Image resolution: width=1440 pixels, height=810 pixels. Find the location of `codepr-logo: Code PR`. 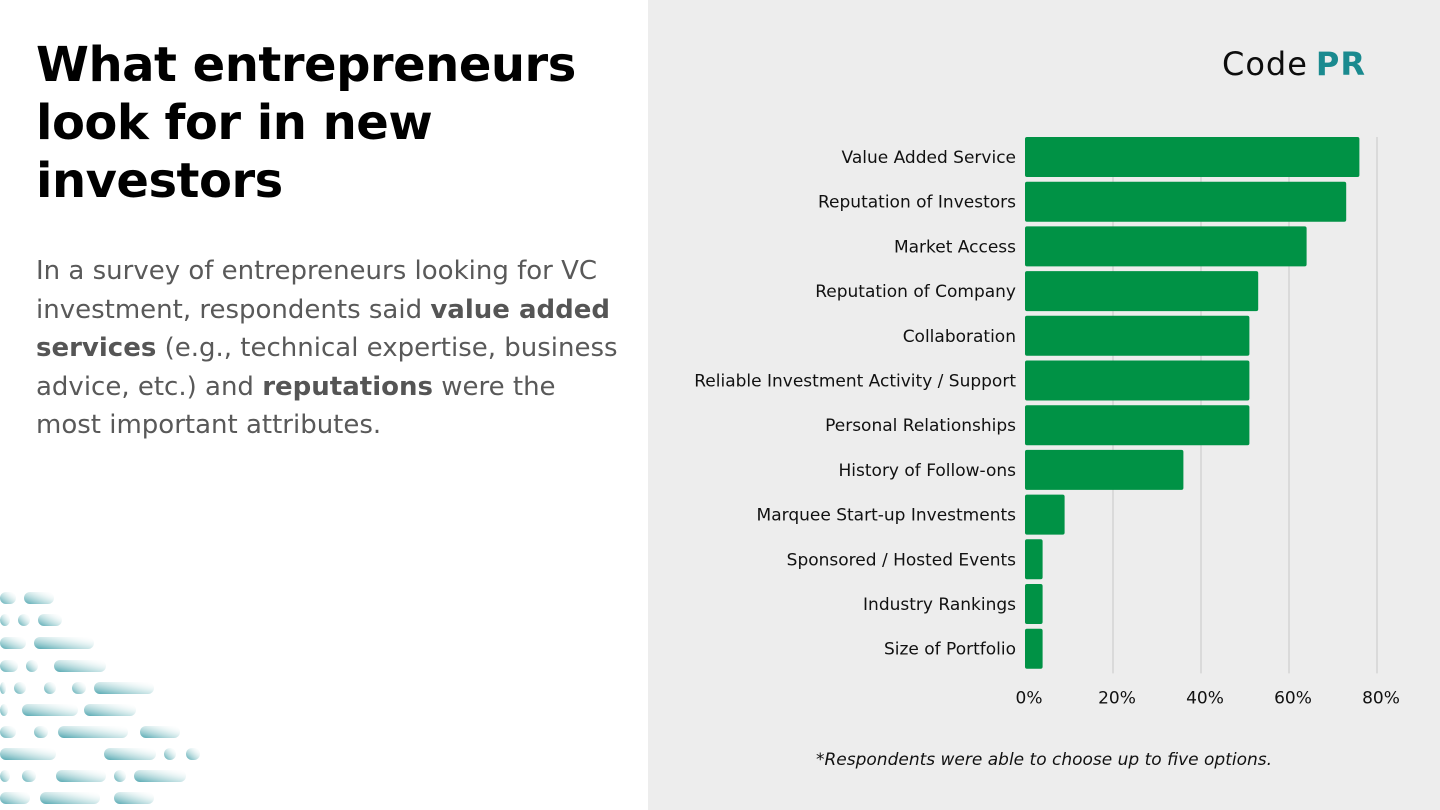

codepr-logo: Code PR is located at coordinates (1294, 64).